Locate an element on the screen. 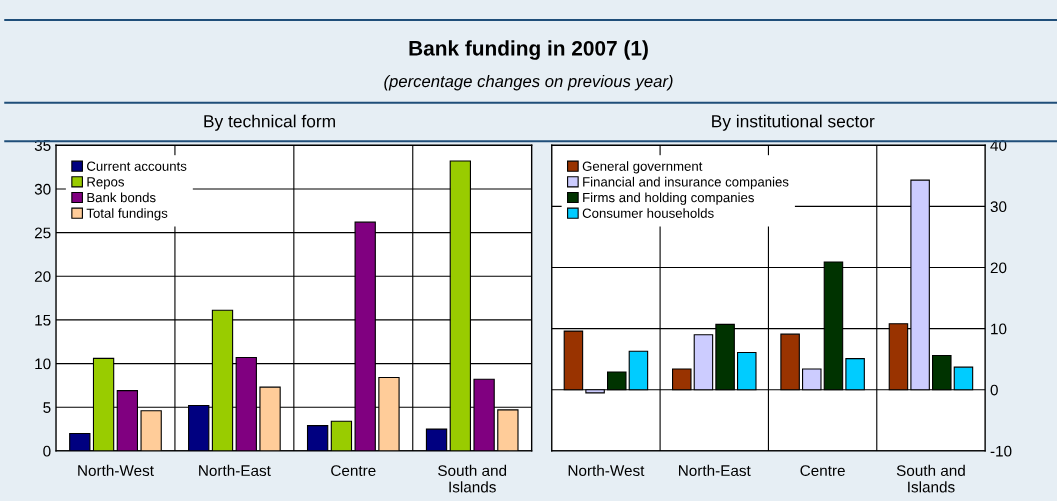 Image resolution: width=1057 pixels, height=501 pixels. chart-subtitle: By technical form is located at coordinates (269, 122).